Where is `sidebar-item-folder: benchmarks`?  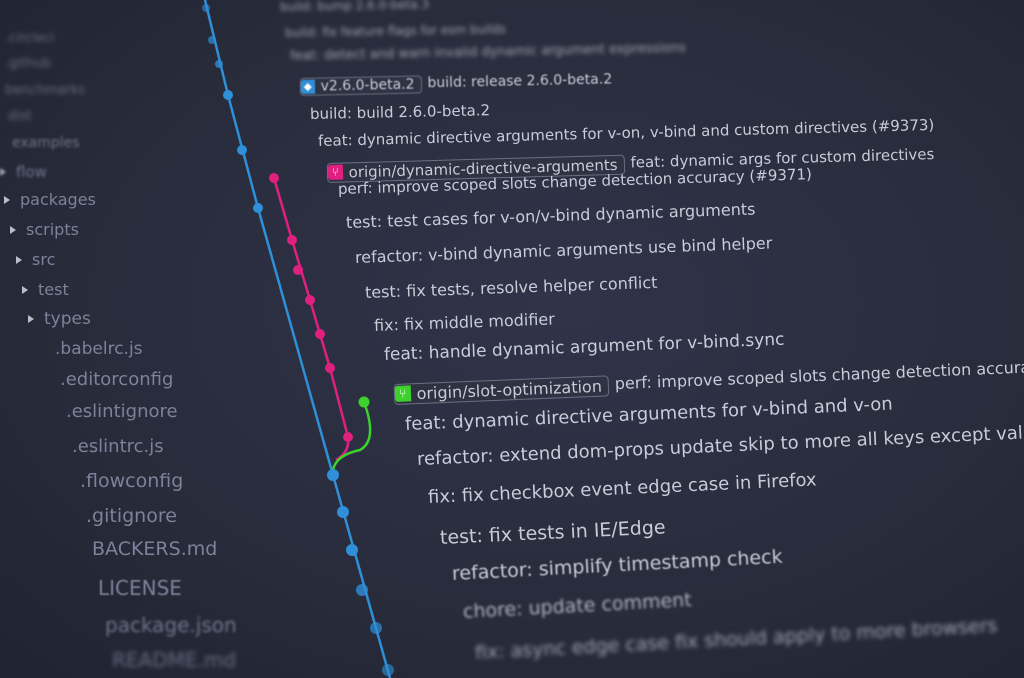 sidebar-item-folder: benchmarks is located at coordinates (45, 90).